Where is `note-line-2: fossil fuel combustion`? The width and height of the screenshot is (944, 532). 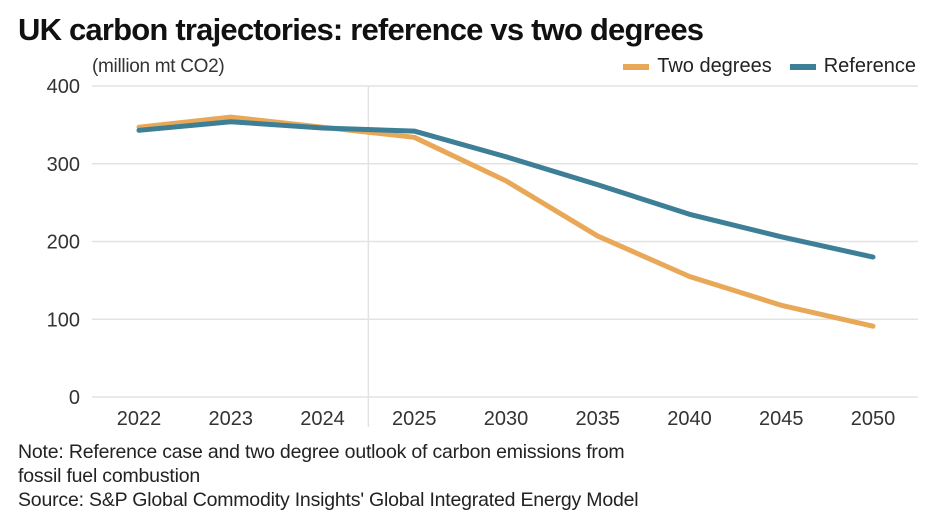 note-line-2: fossil fuel combustion is located at coordinates (109, 476).